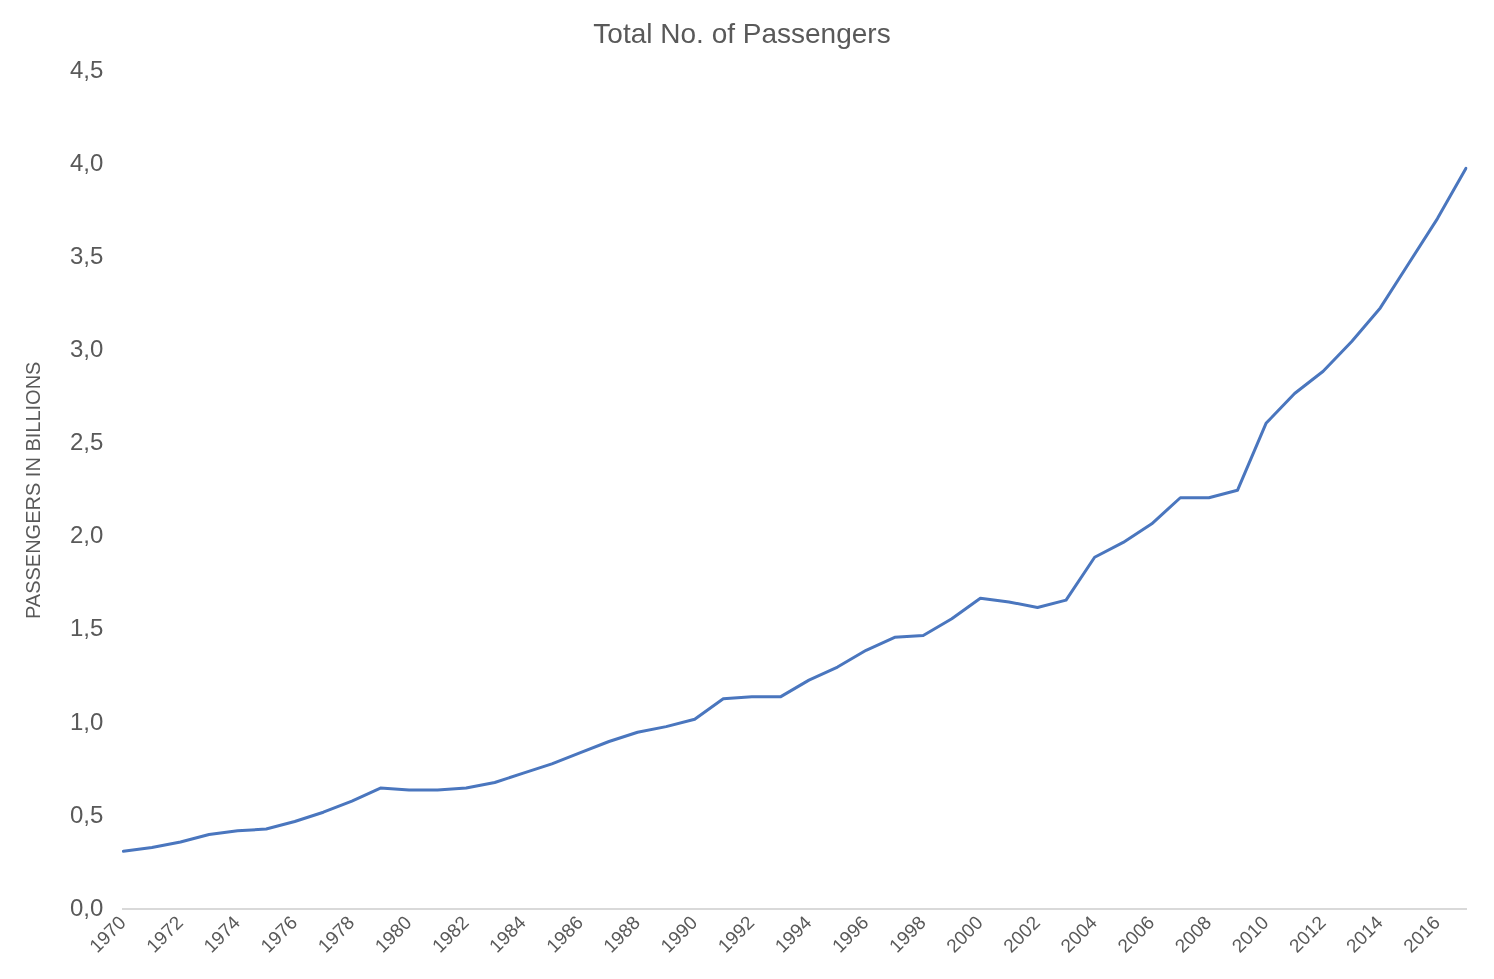 This screenshot has height=979, width=1494. I want to click on chart-title: Total No. of Passengers, so click(742, 33).